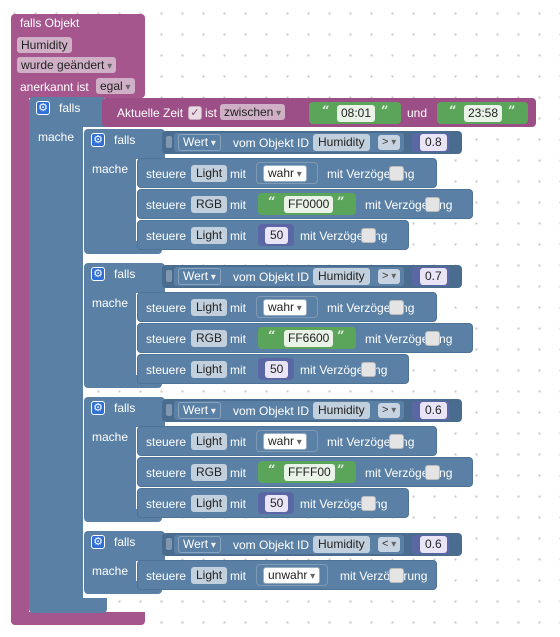  I want to click on operator-dropdown: <, so click(389, 544).